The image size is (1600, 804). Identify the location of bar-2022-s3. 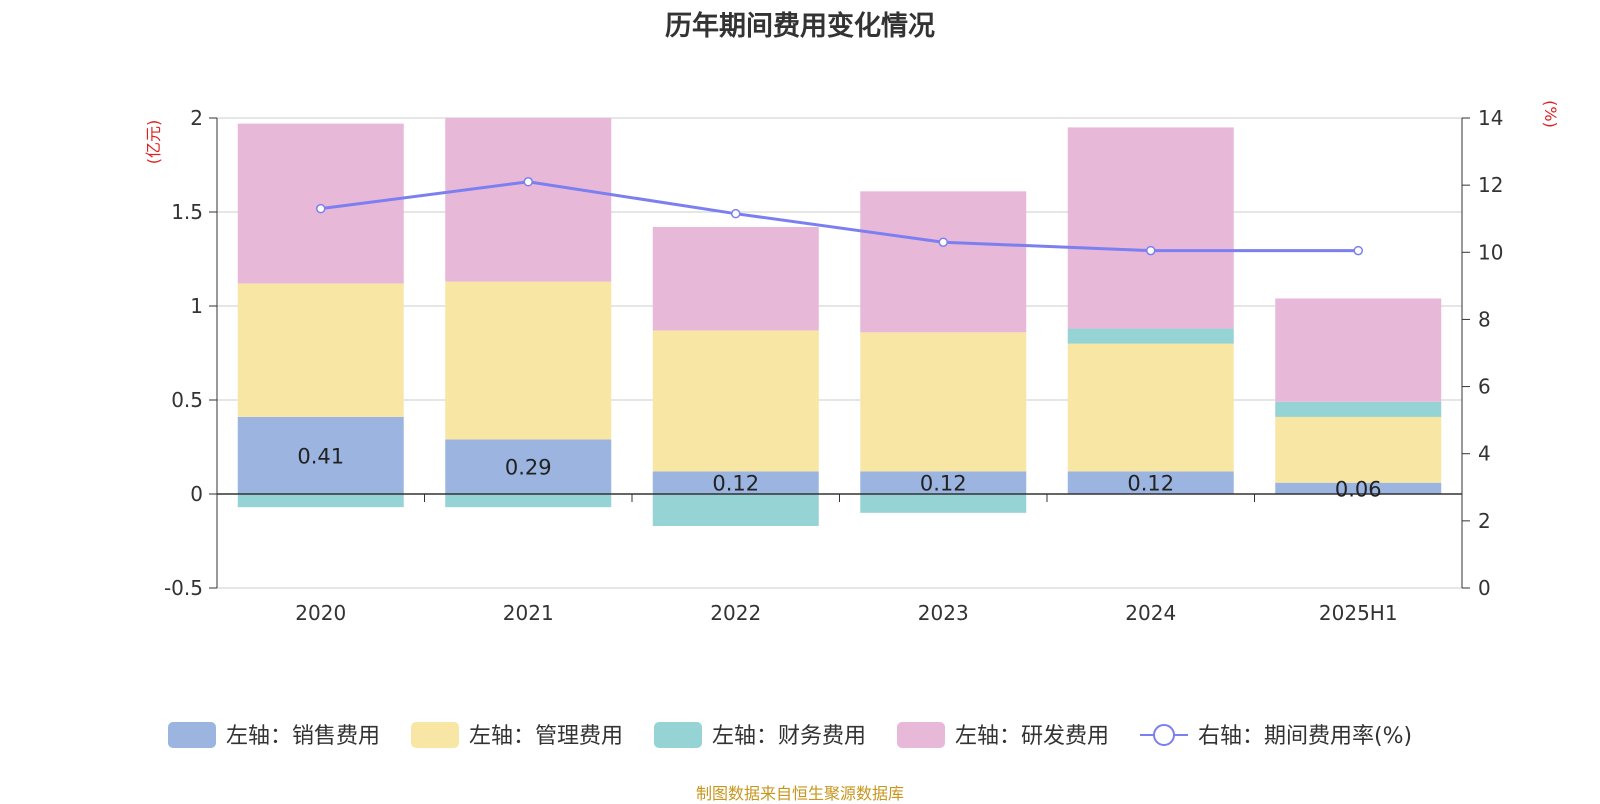
(735, 279).